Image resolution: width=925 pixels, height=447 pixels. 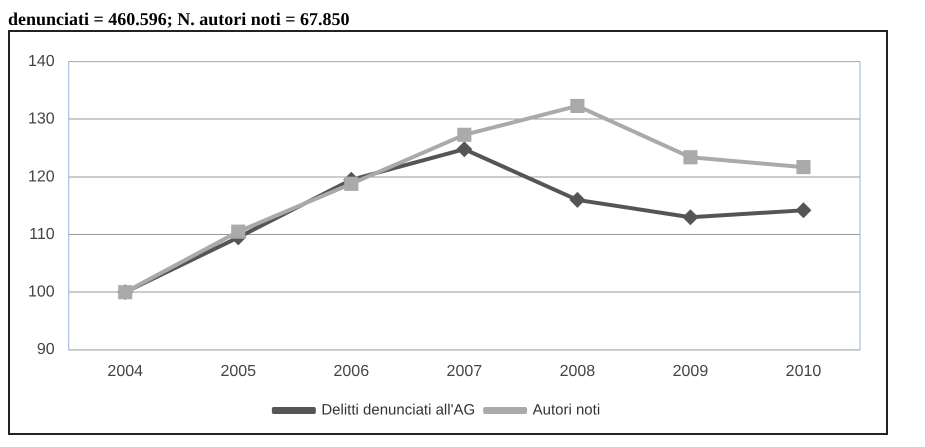 What do you see at coordinates (41, 177) in the screenshot?
I see `y-tick-label: 120` at bounding box center [41, 177].